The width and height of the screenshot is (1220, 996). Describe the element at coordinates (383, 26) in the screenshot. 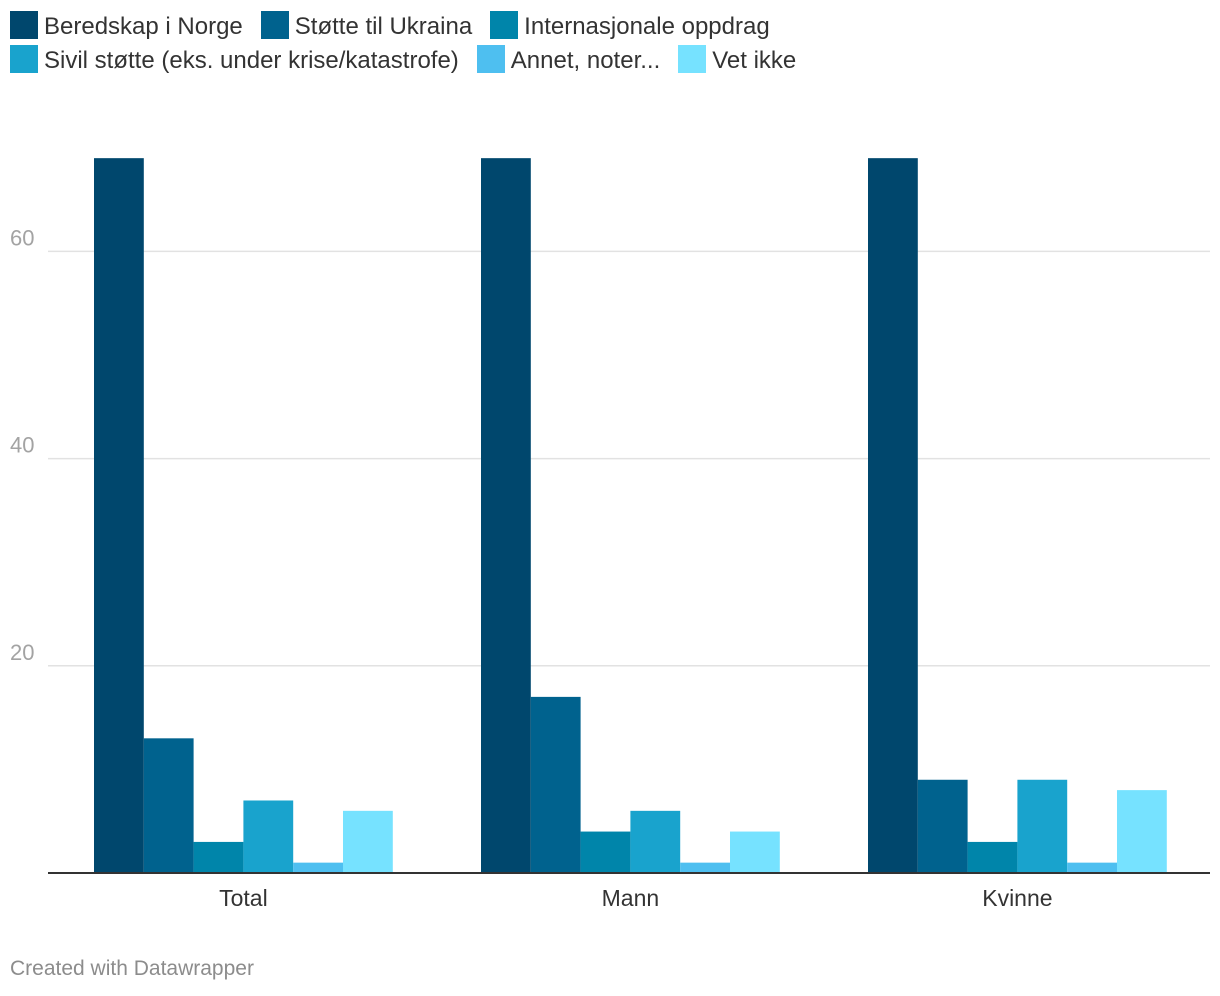

I see `legend-label: Støtte til Ukraina` at that location.